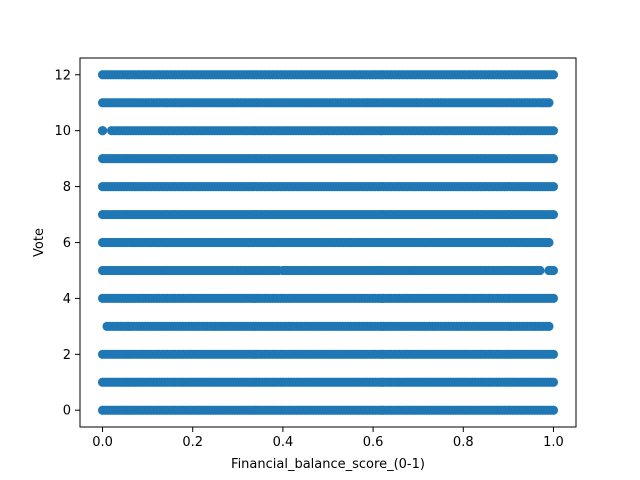  What do you see at coordinates (463, 442) in the screenshot?
I see `x-tick-label: 0.8` at bounding box center [463, 442].